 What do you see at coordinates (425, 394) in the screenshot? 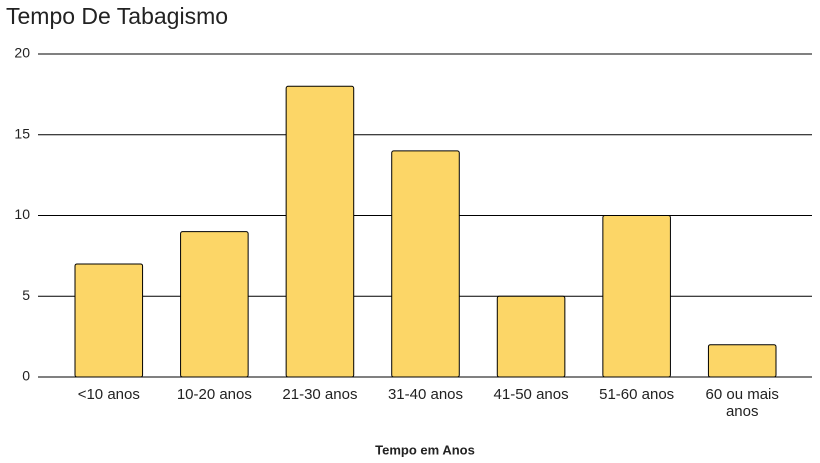
I see `x-tick-label: 31-40 anos` at bounding box center [425, 394].